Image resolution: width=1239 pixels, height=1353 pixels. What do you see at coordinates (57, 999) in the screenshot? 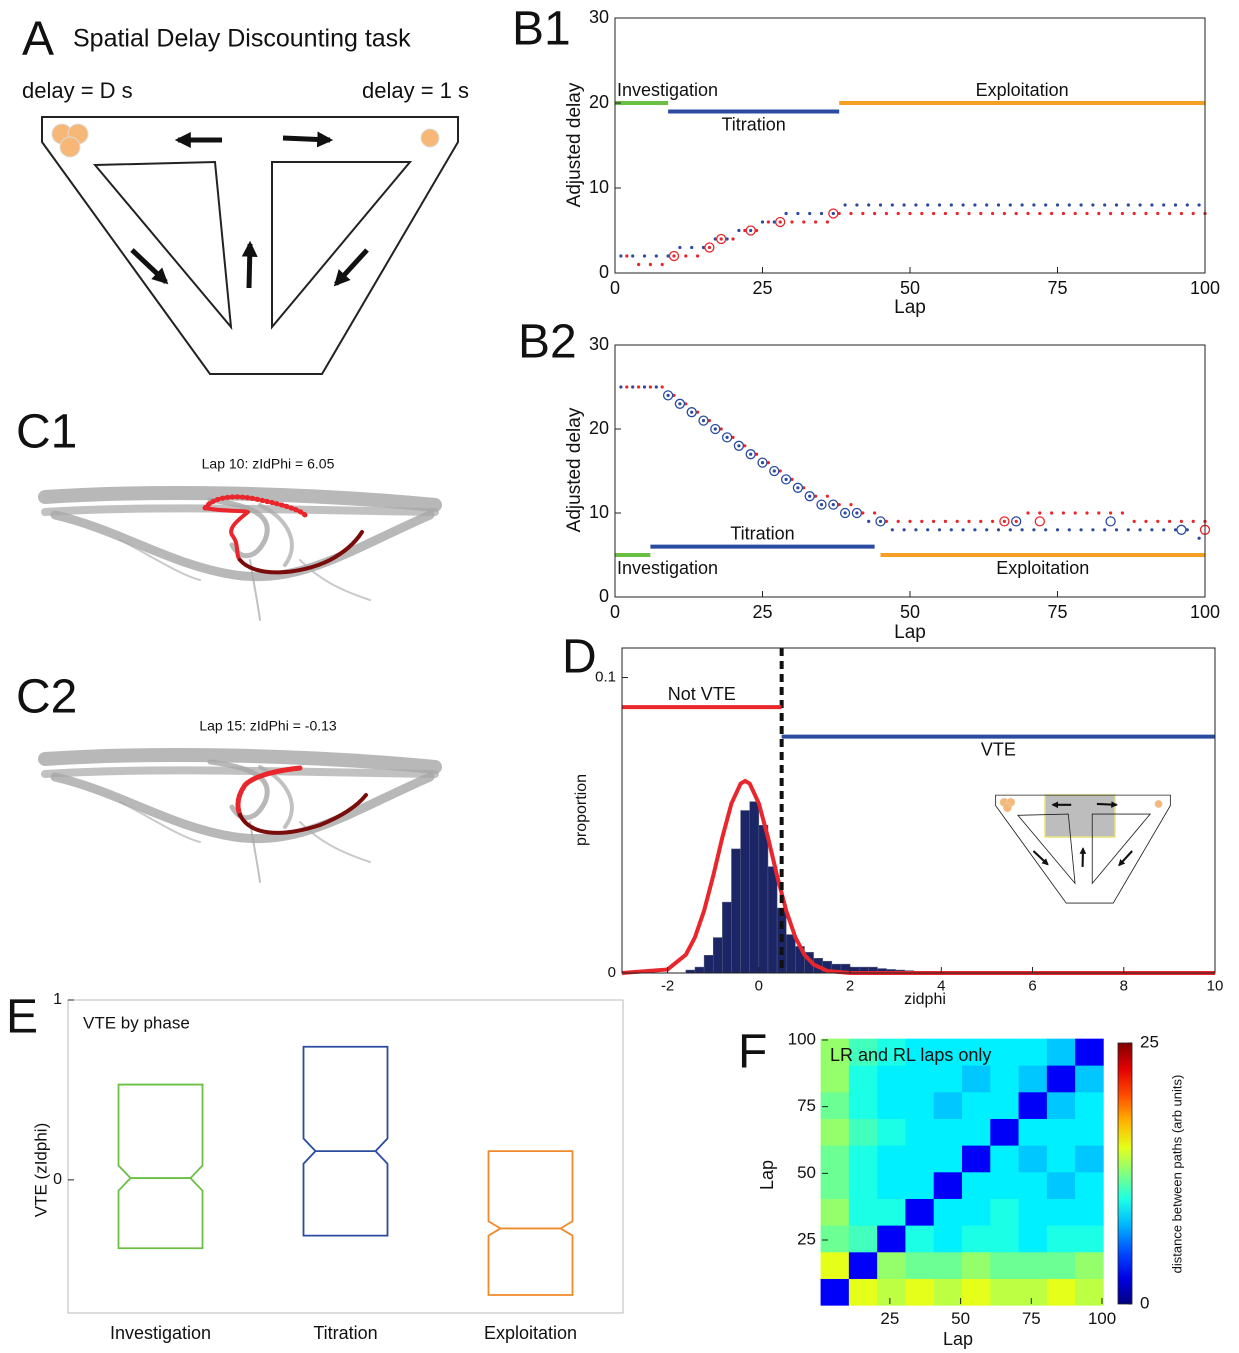
I see `y-tick-label: 1` at bounding box center [57, 999].